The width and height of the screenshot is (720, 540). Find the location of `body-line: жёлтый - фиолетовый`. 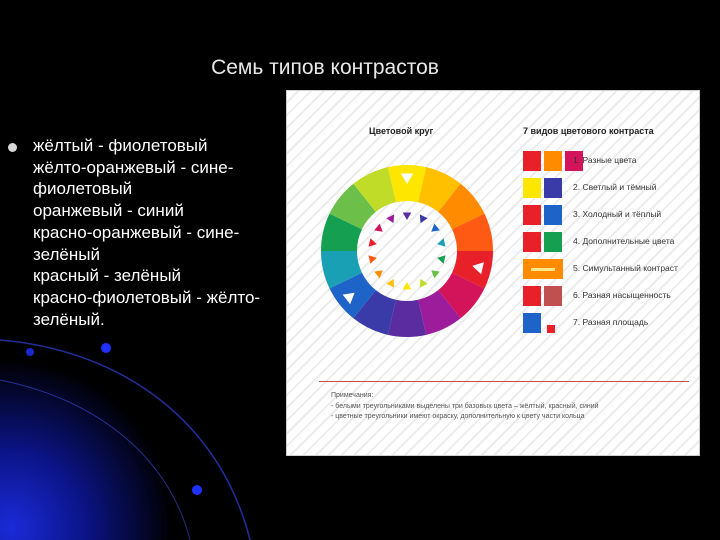

body-line: жёлтый - фиолетовый is located at coordinates (120, 145).